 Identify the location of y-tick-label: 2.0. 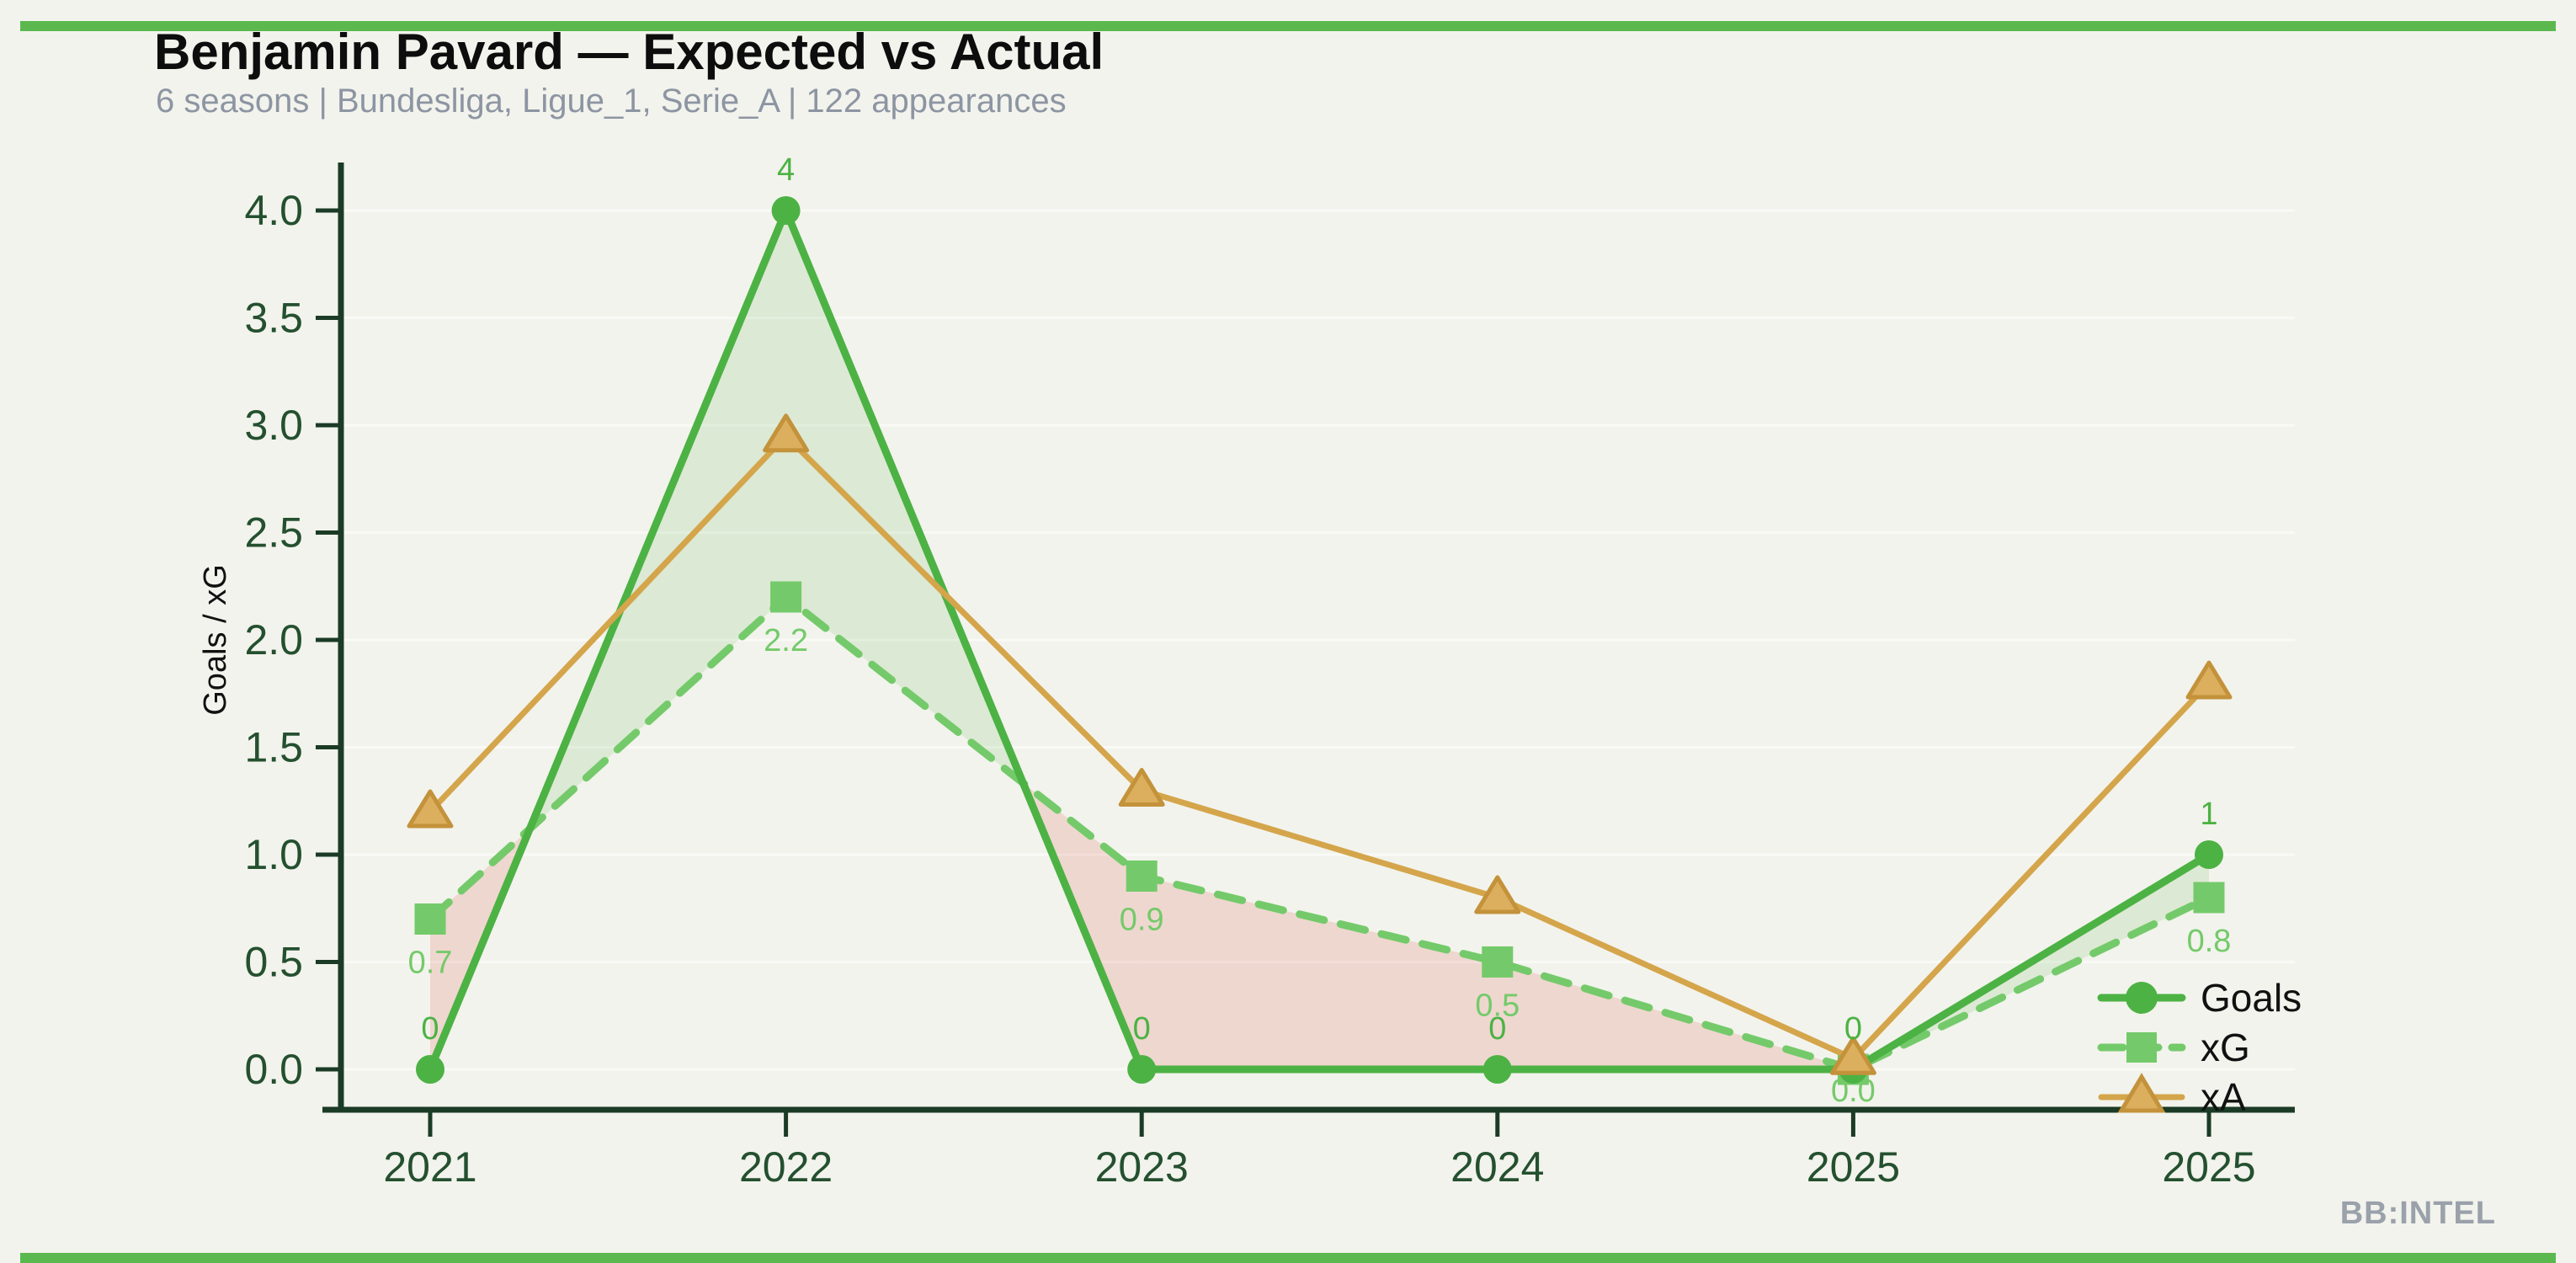
(274, 639).